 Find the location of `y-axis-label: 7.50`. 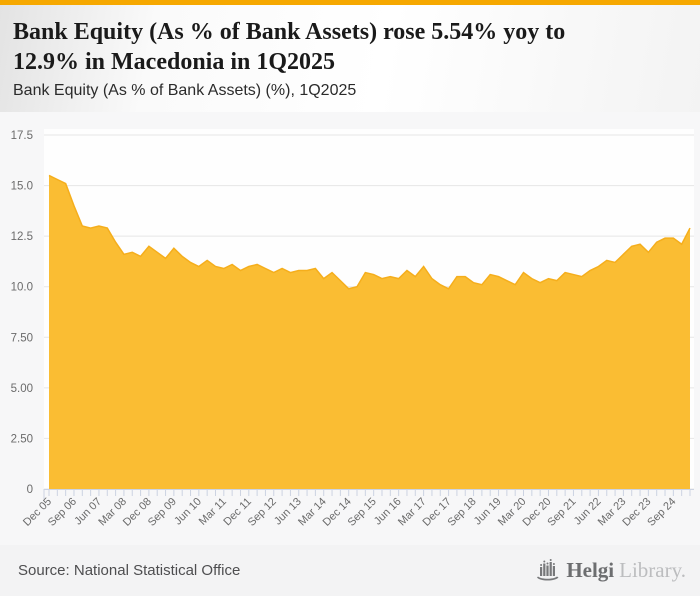

y-axis-label: 7.50 is located at coordinates (22, 338).